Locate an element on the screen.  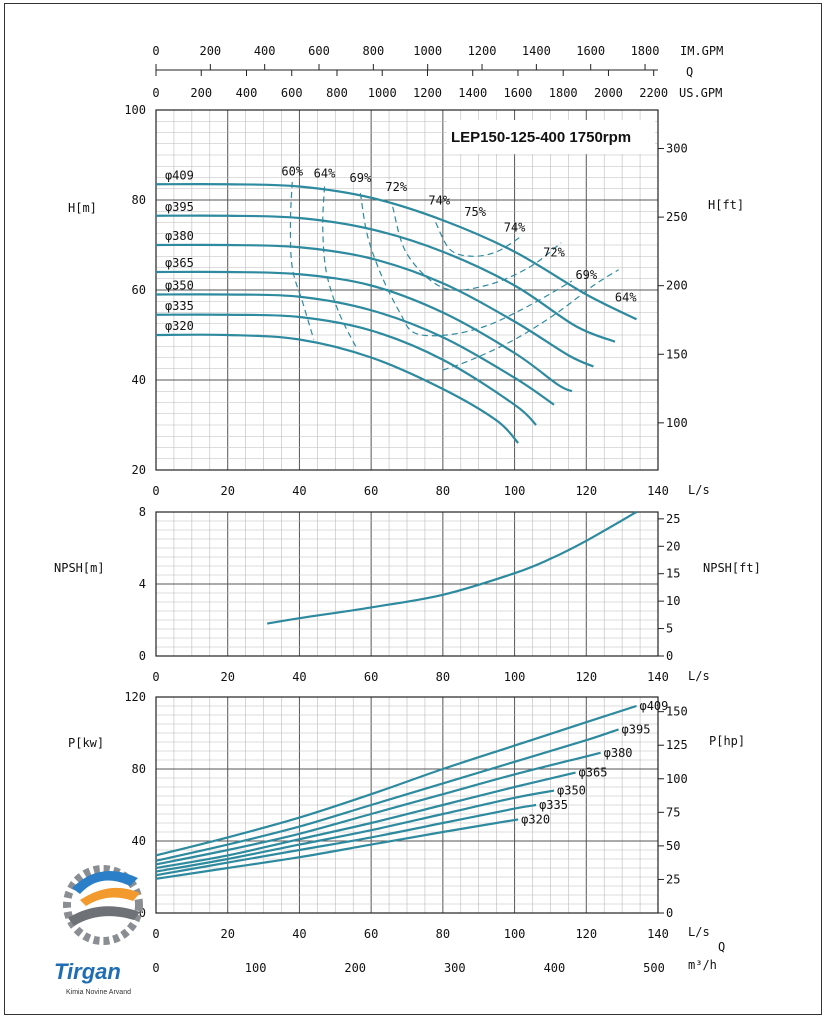
head-curve-label: φ409 is located at coordinates (179, 175).